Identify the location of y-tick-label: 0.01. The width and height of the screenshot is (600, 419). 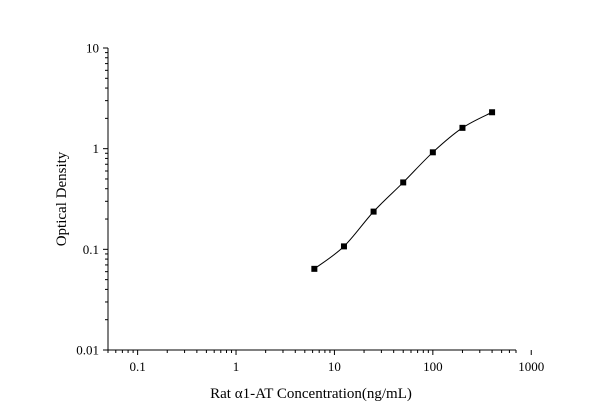
(87, 350).